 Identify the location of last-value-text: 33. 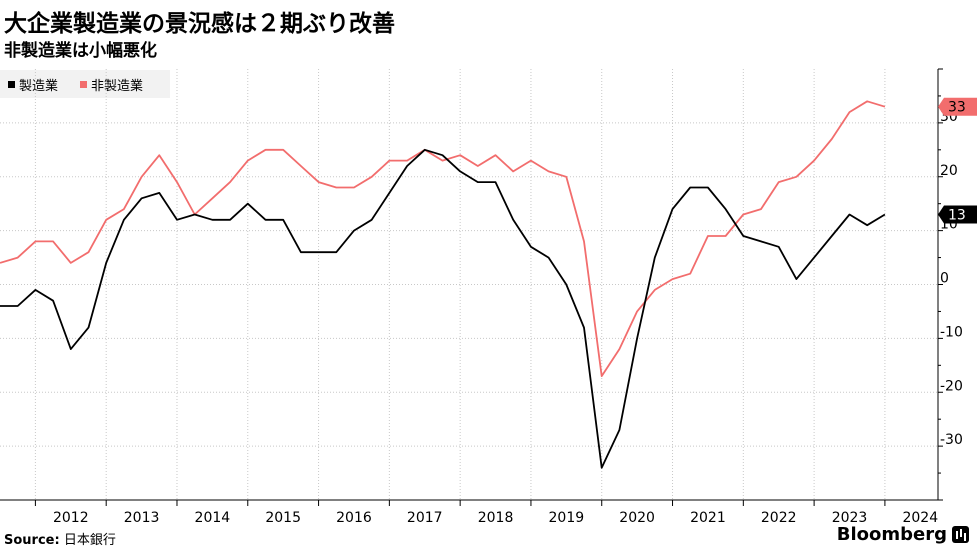
(957, 108).